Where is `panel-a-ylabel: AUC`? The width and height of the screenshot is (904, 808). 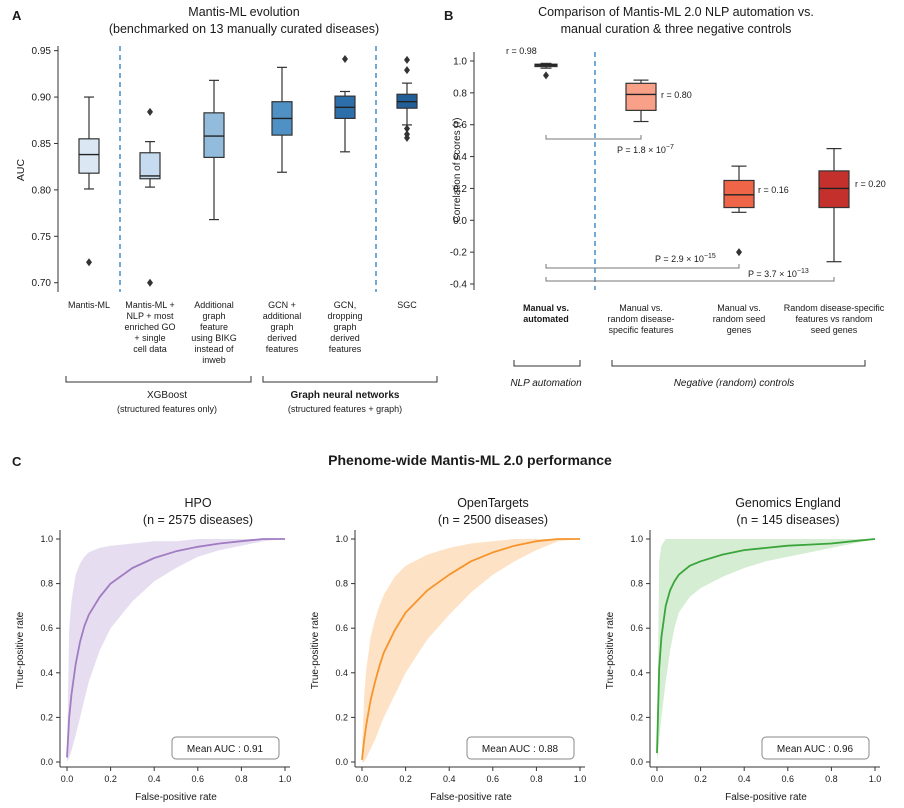 panel-a-ylabel: AUC is located at coordinates (21, 169).